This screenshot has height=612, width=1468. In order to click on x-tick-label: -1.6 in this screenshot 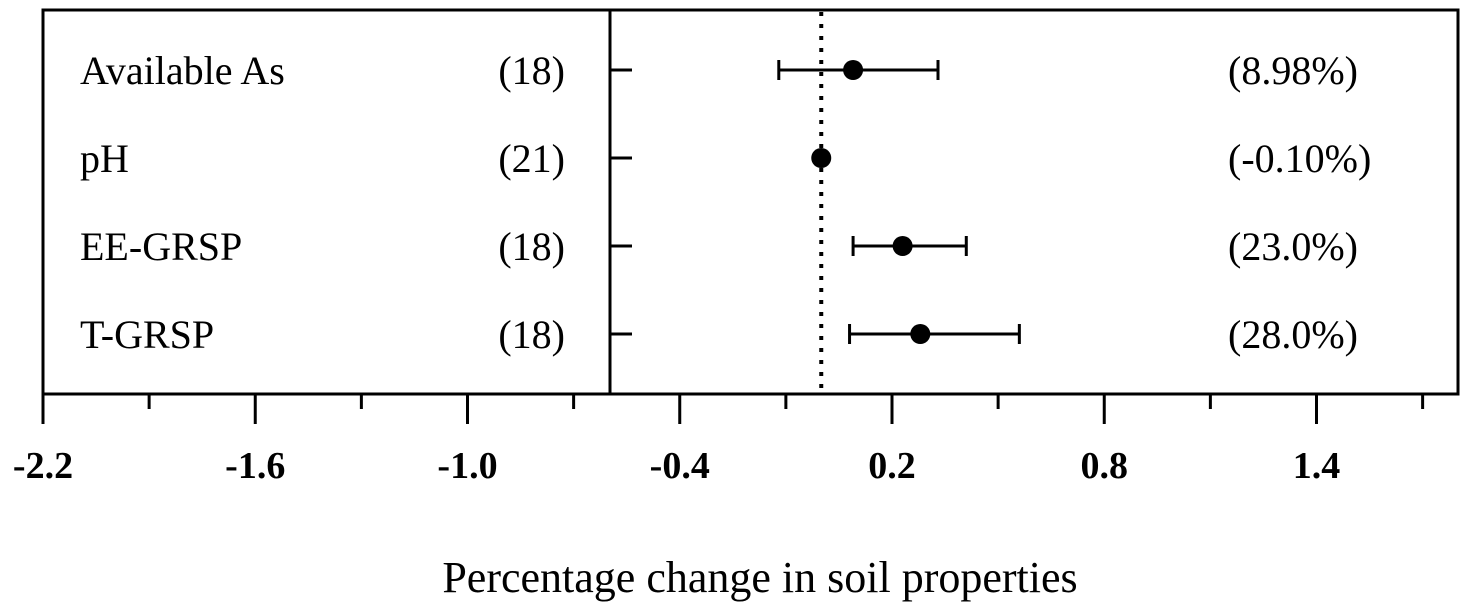, I will do `click(255, 466)`.